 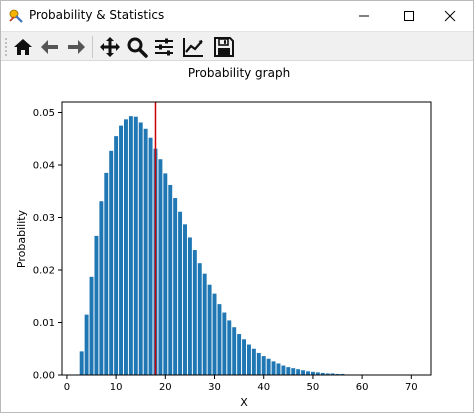 What do you see at coordinates (21, 238) in the screenshot?
I see `y-axis-label: Probability` at bounding box center [21, 238].